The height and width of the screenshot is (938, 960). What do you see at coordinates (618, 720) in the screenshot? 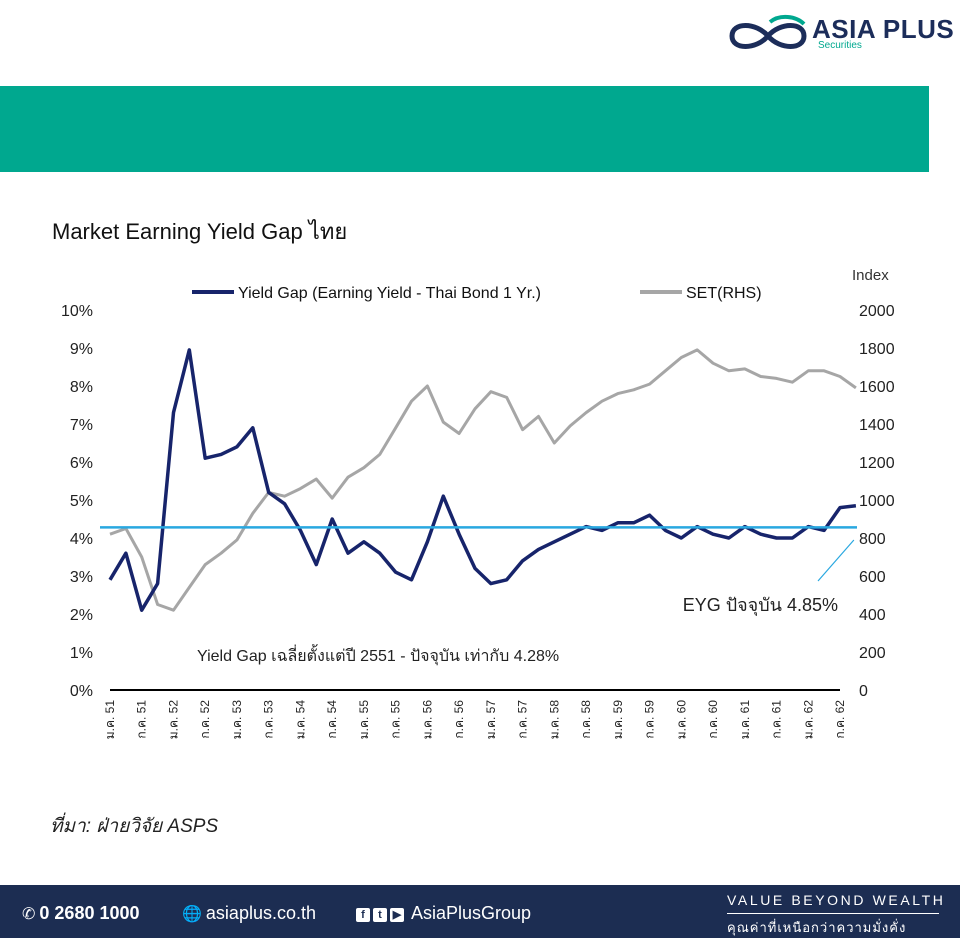
I see `x-tick-label: ม.ค. 59` at bounding box center [618, 720].